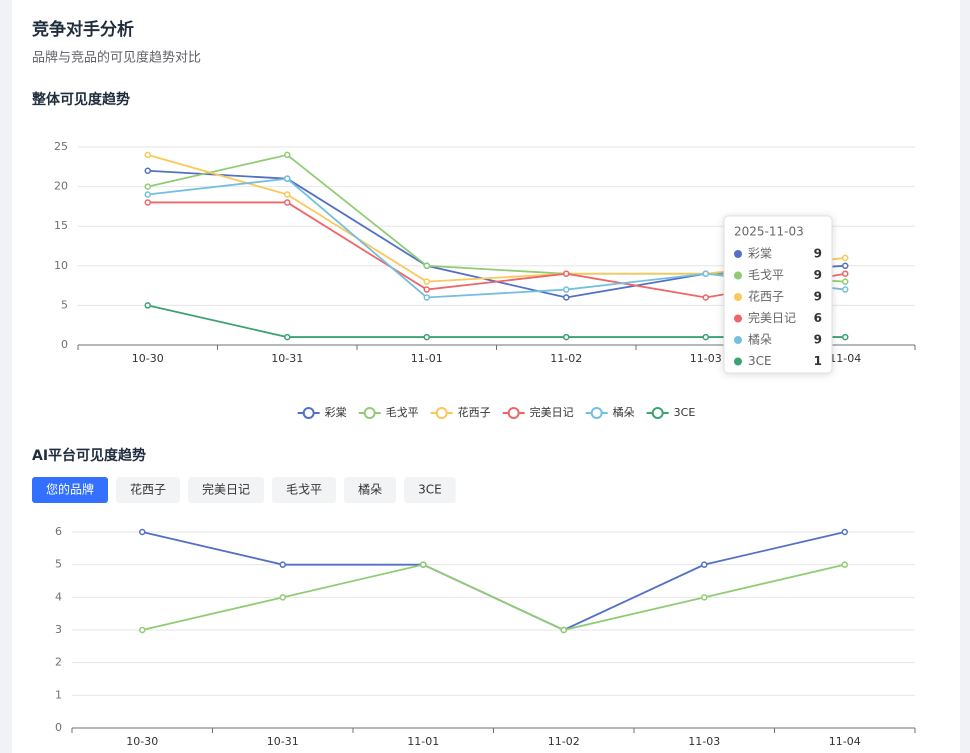 The image size is (970, 753). What do you see at coordinates (423, 741) in the screenshot?
I see `x-tick-label: 11-01` at bounding box center [423, 741].